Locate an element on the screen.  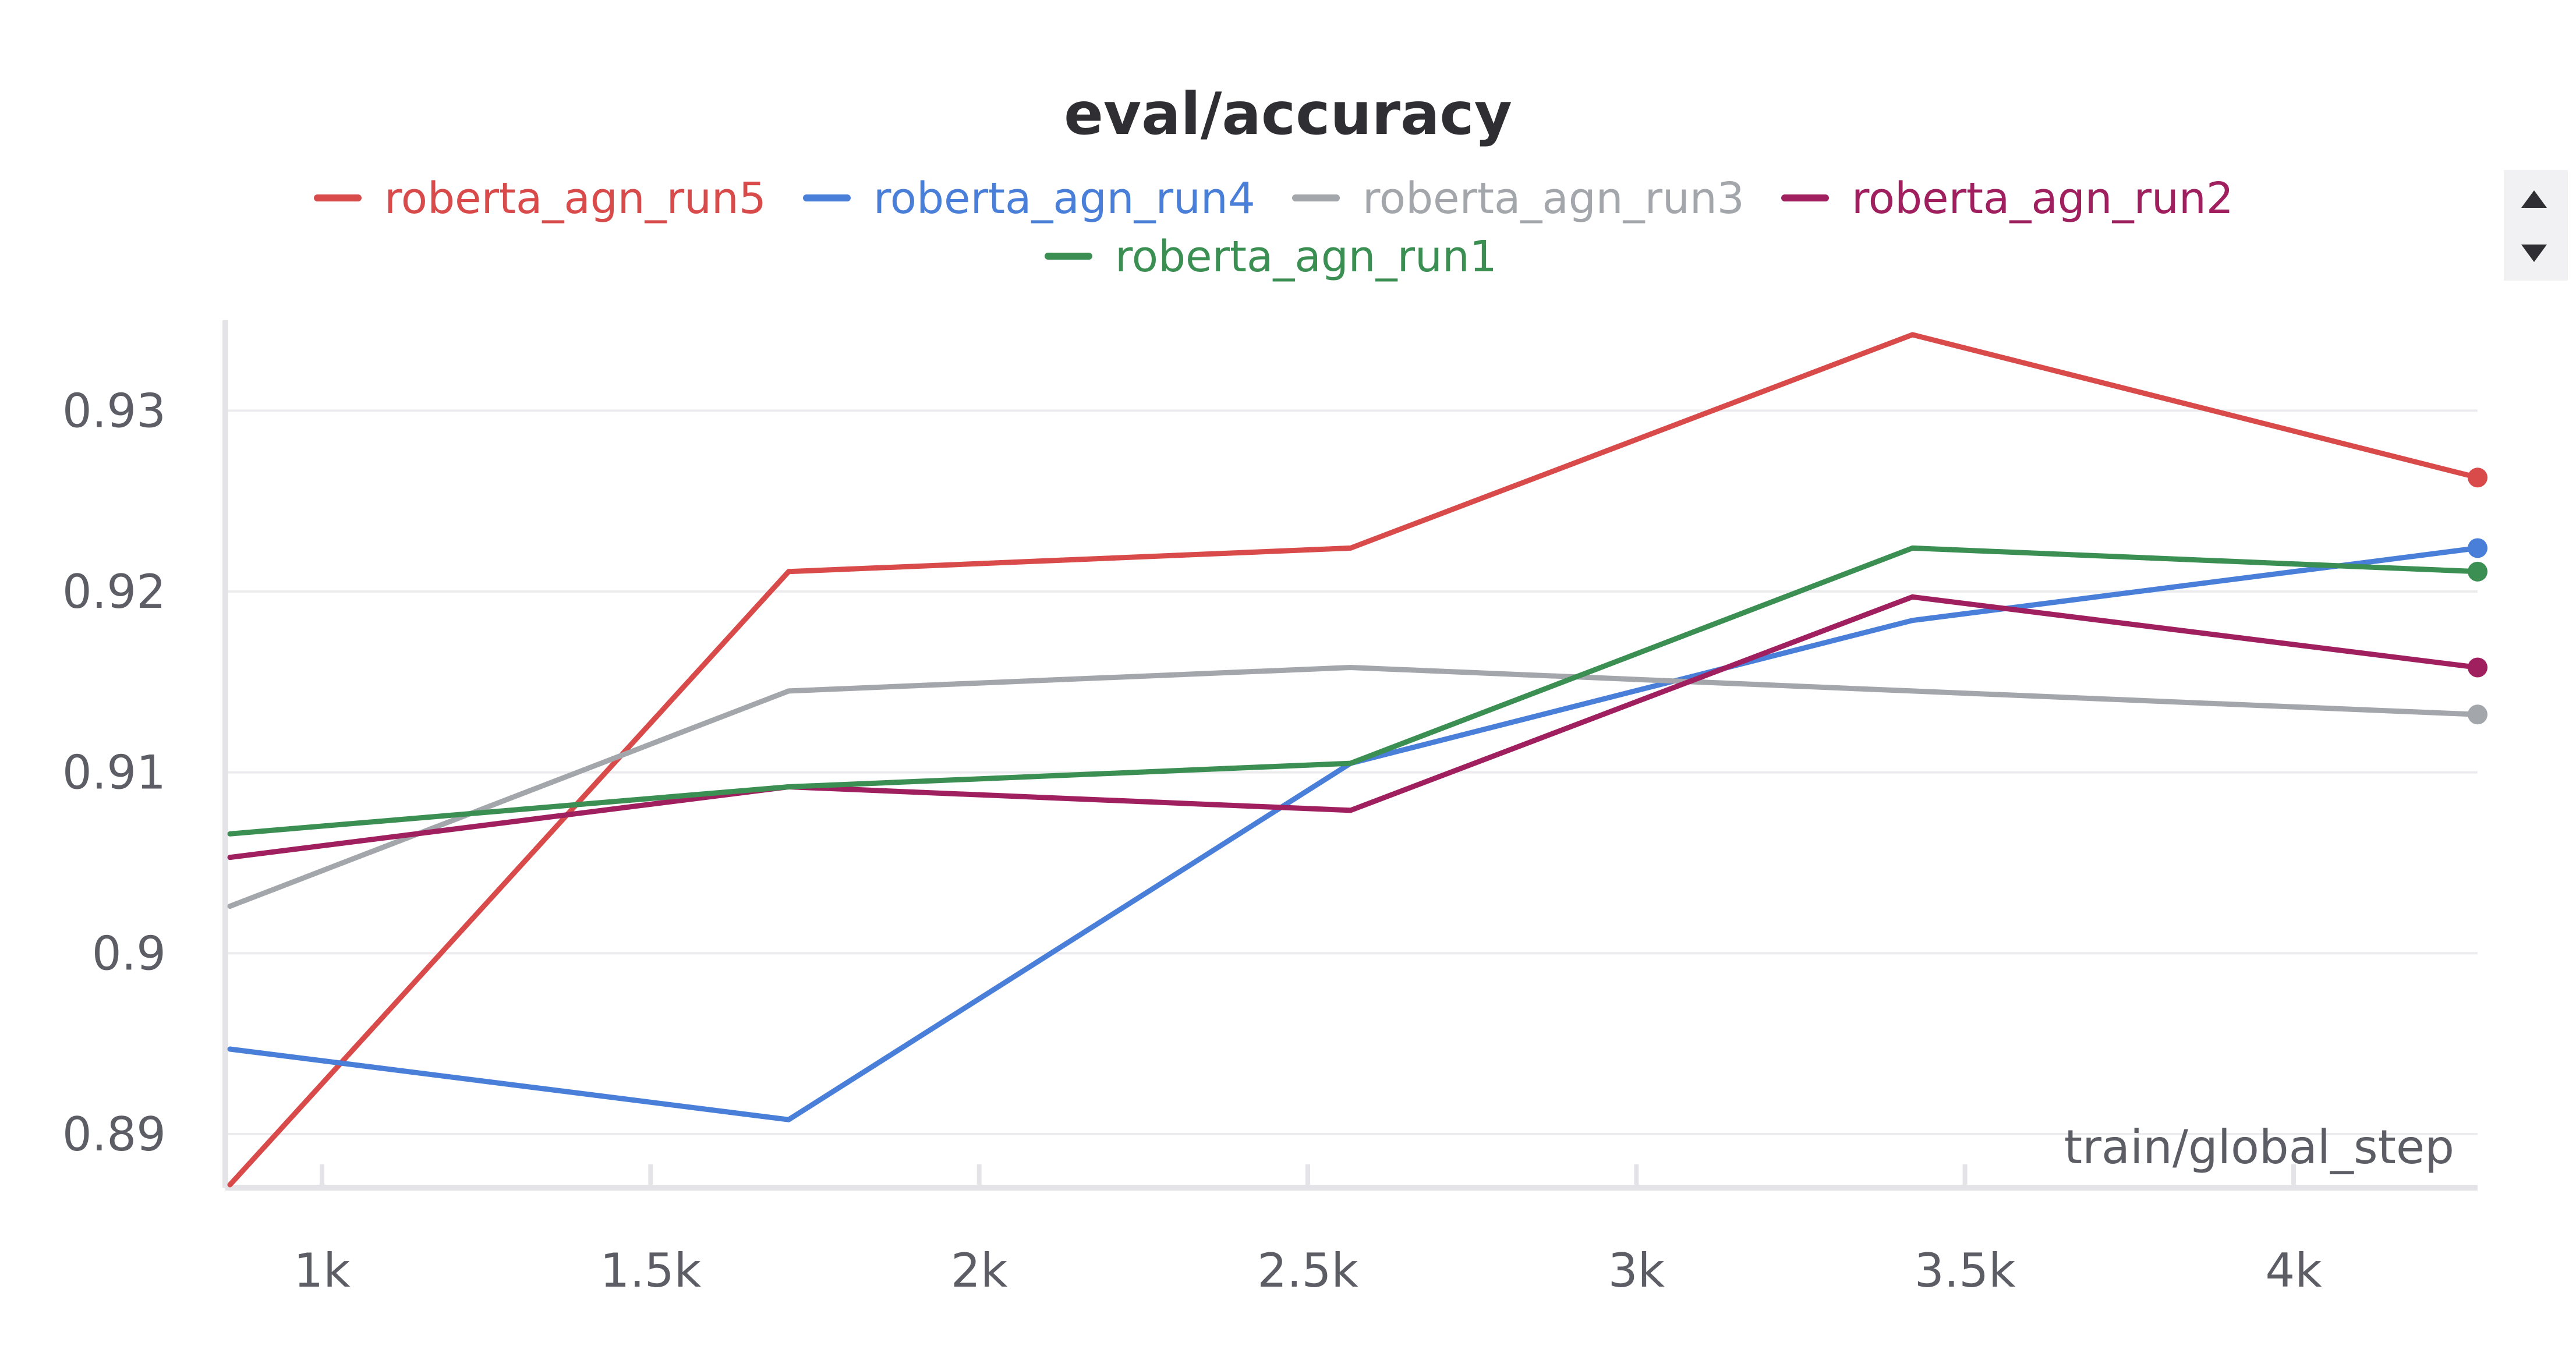
chart-title: eval/accuracy is located at coordinates (1288, 114).